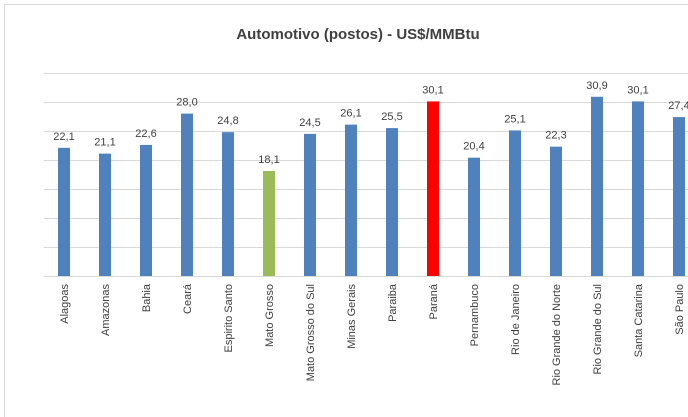 Image resolution: width=688 pixels, height=417 pixels. Describe the element at coordinates (186, 103) in the screenshot. I see `value-label: 28,0` at that location.